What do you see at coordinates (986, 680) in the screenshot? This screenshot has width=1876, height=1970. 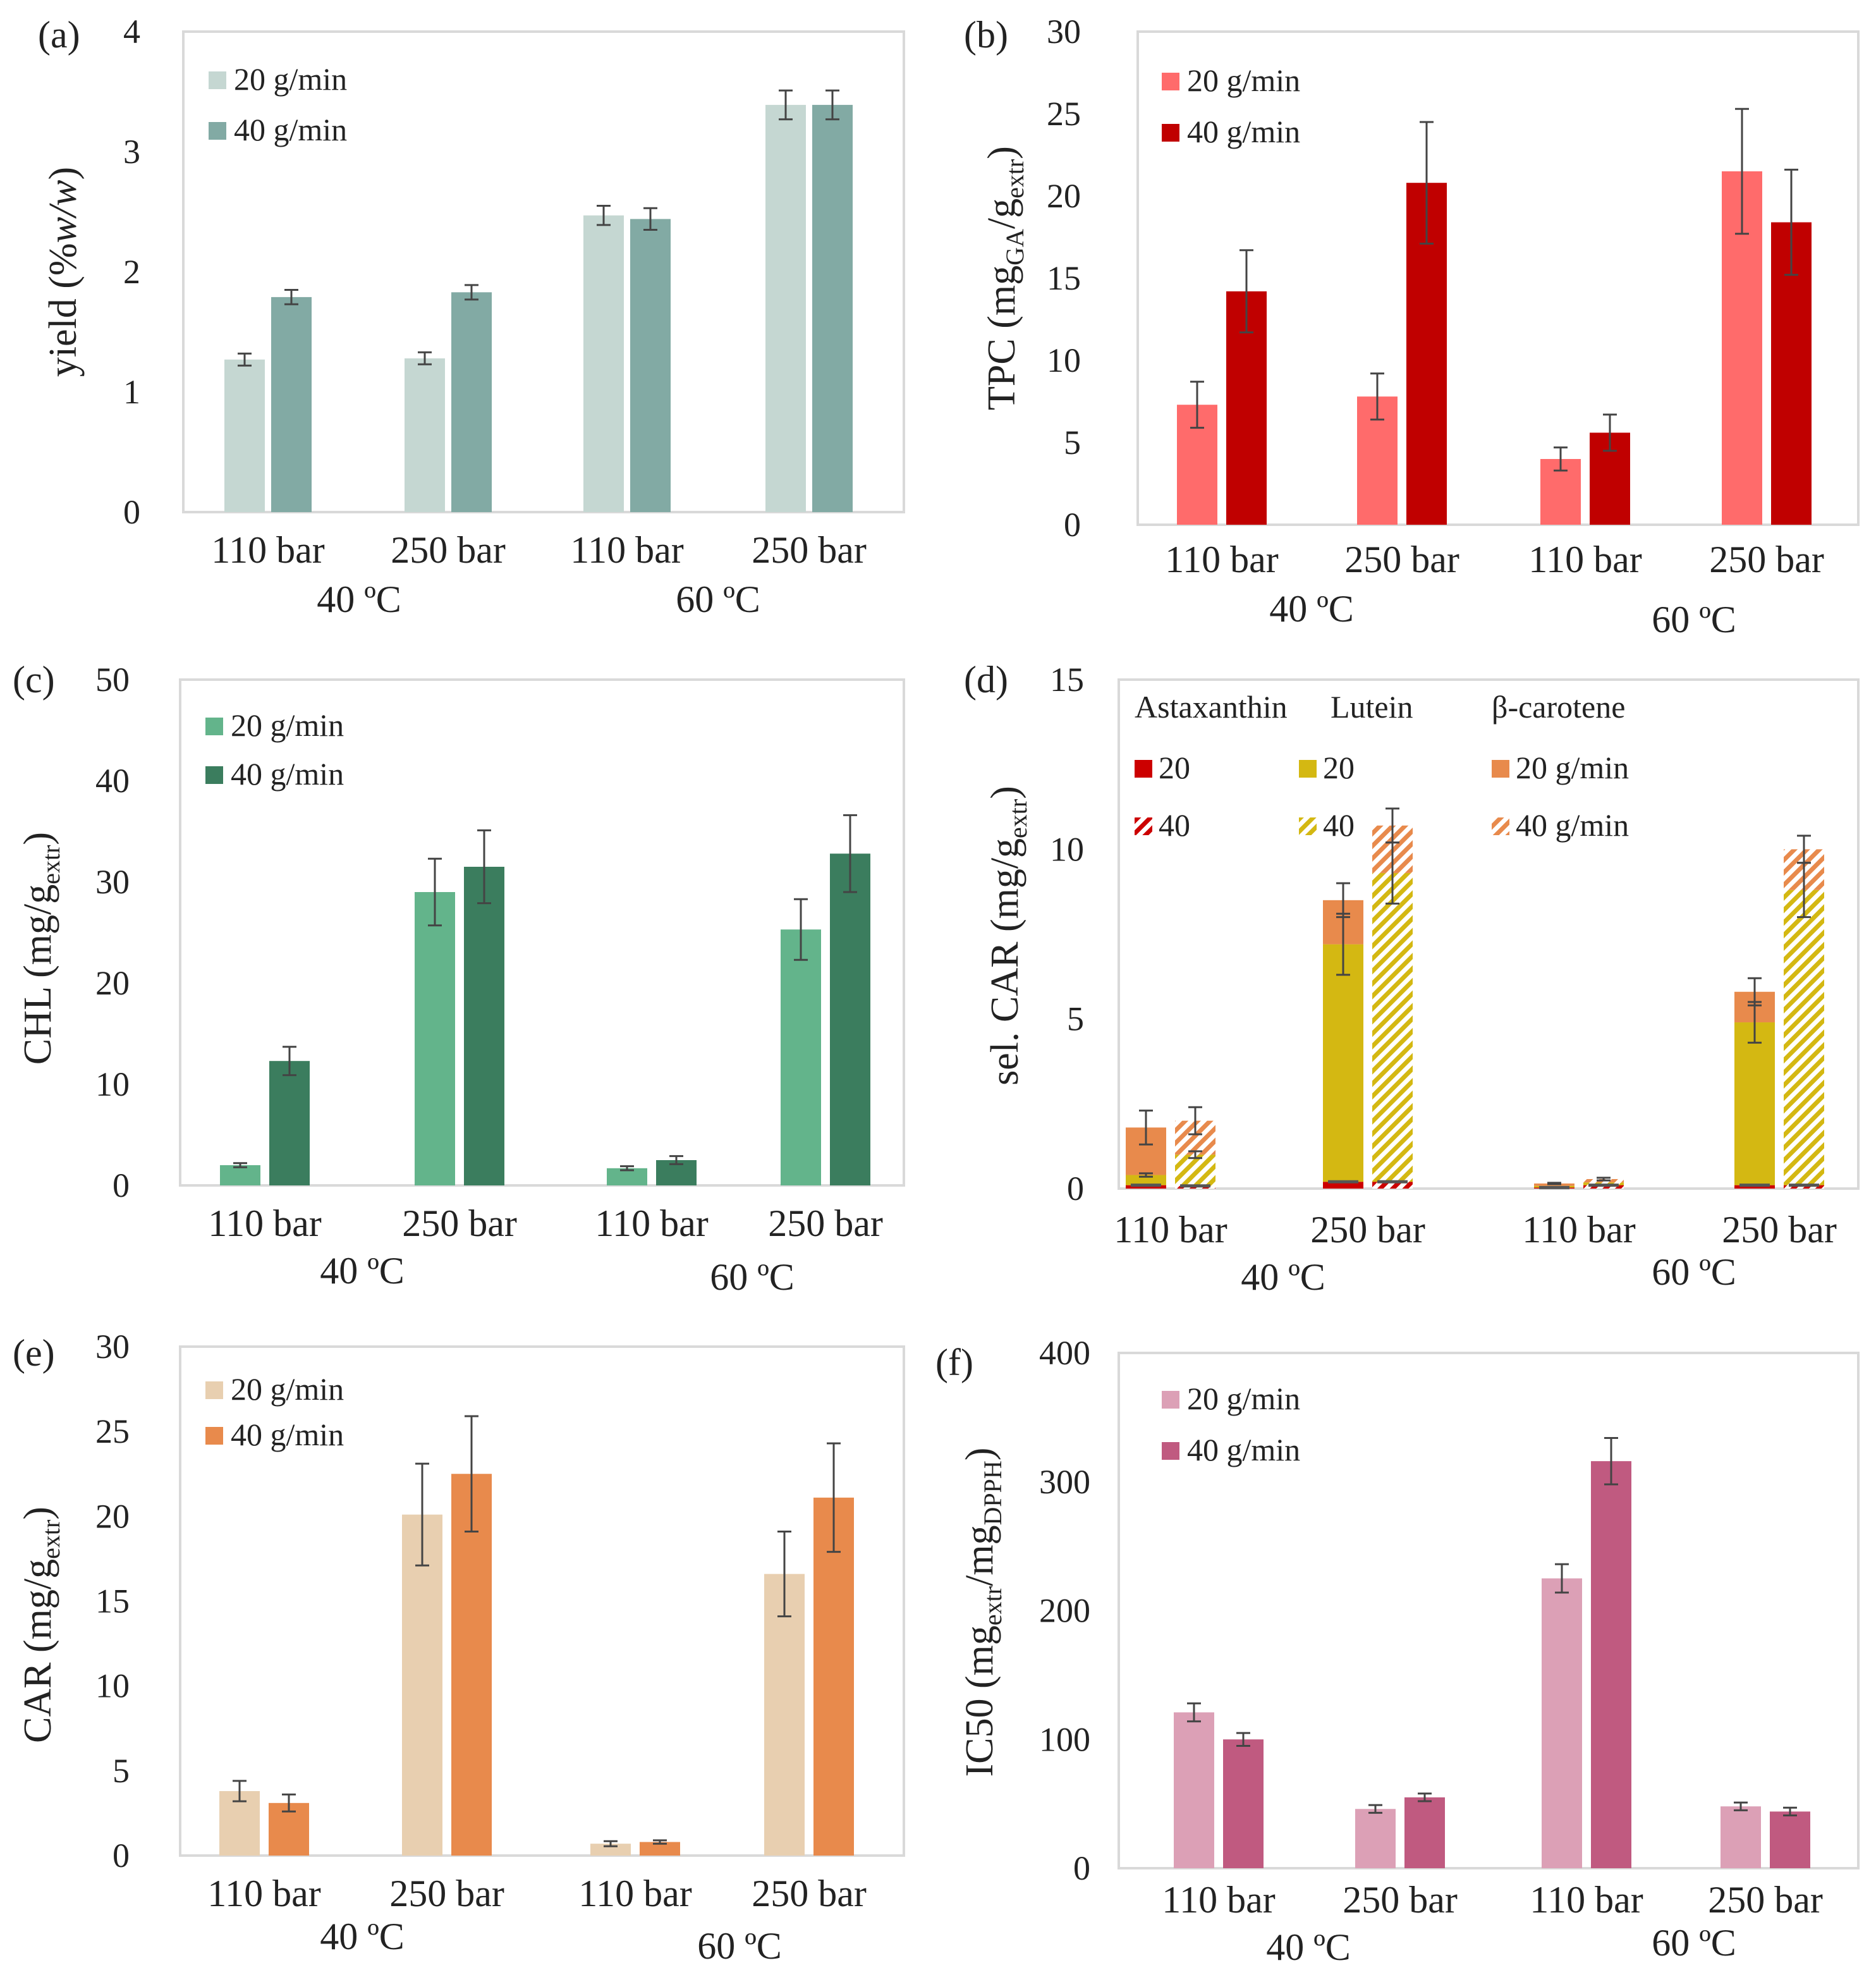 I see `panel-label-d: (d)` at bounding box center [986, 680].